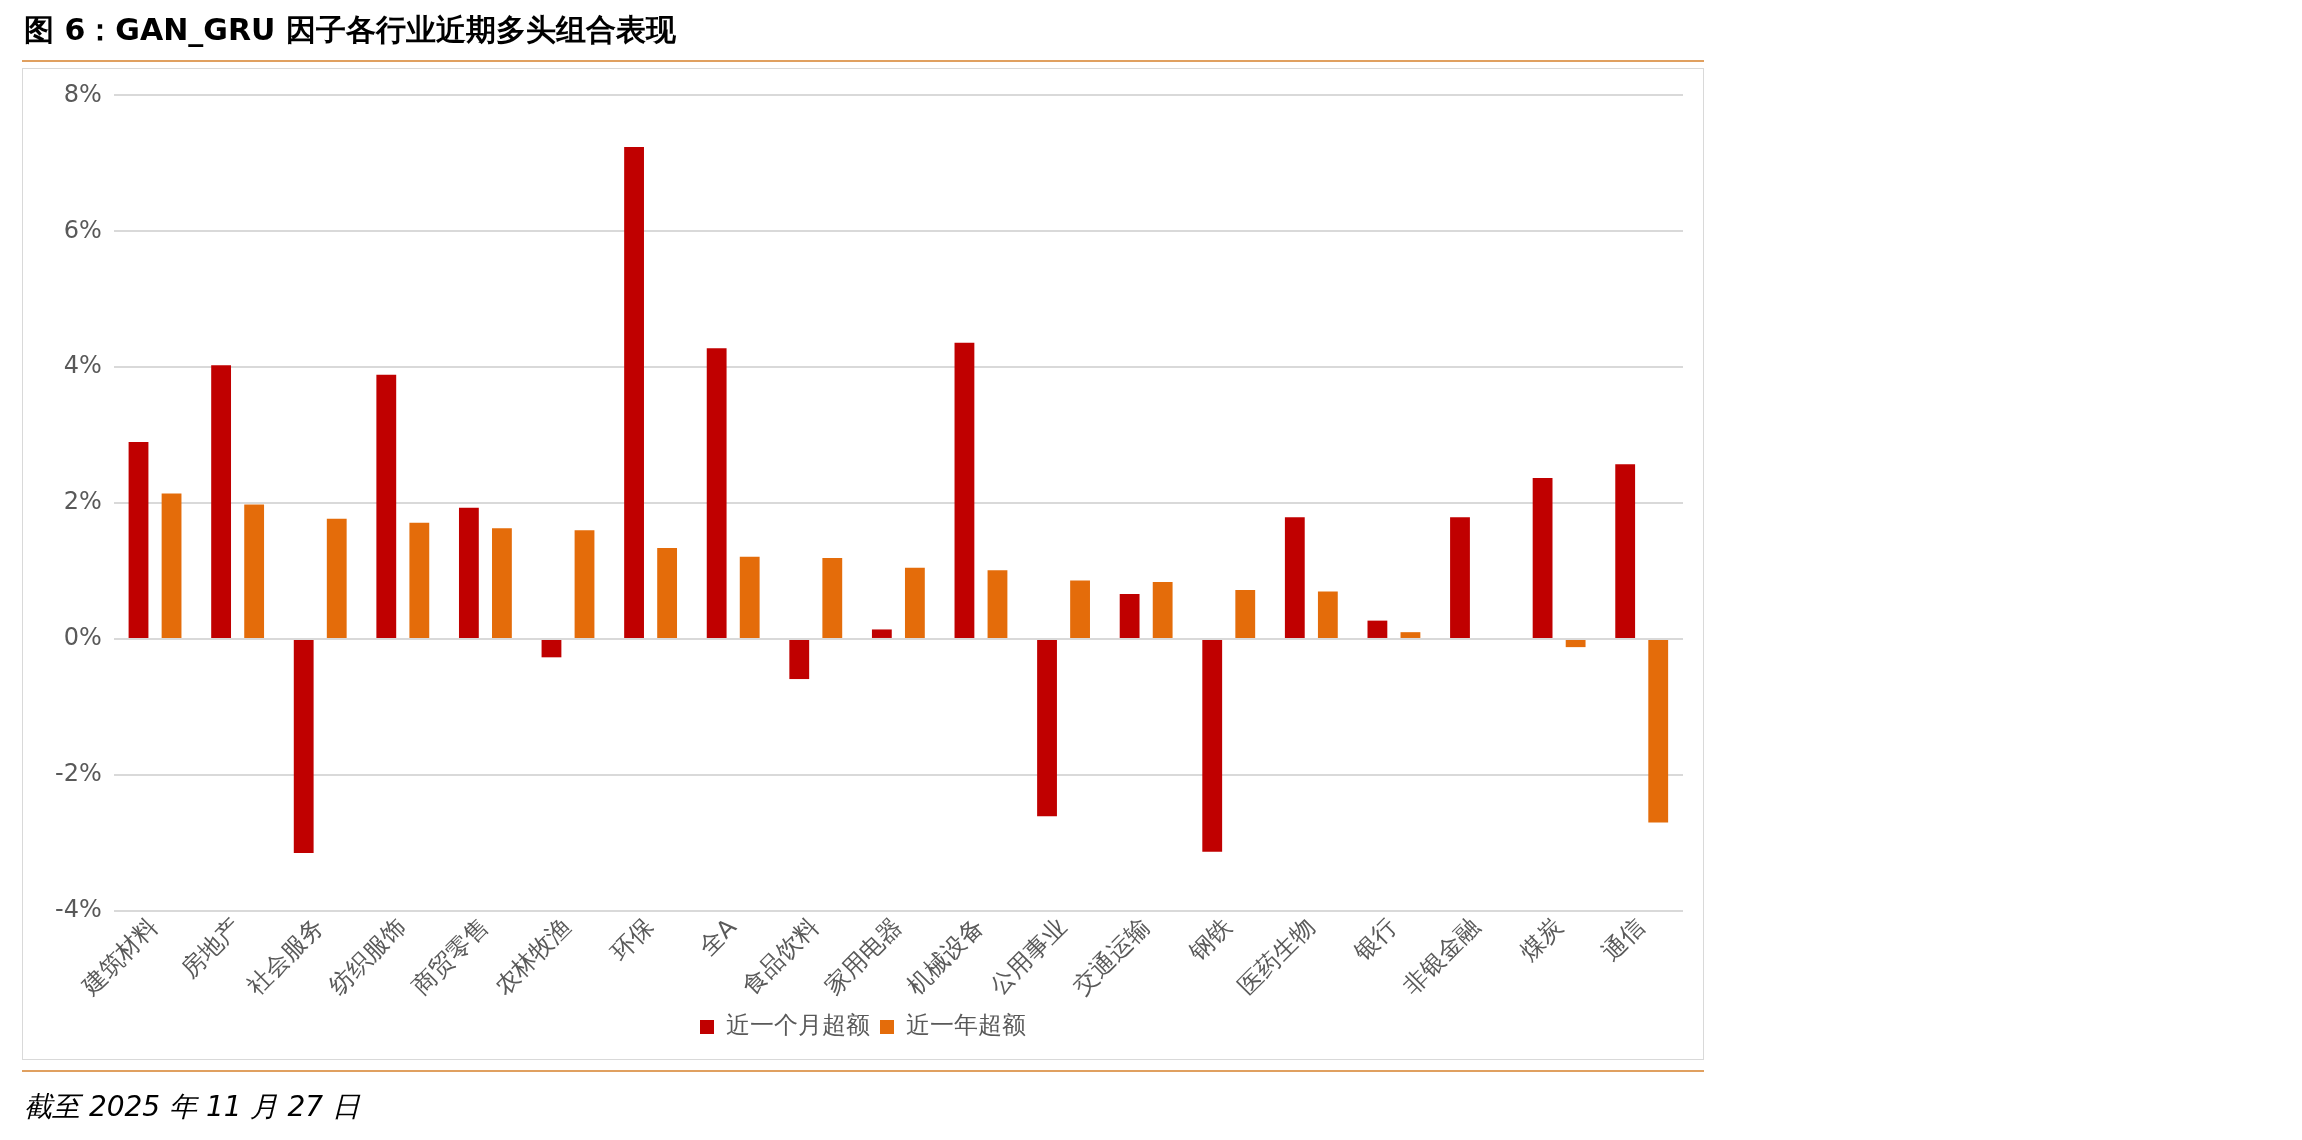 The width and height of the screenshot is (2302, 1140). Describe the element at coordinates (1541, 939) in the screenshot. I see `x-tick-label: 煤炭` at that location.